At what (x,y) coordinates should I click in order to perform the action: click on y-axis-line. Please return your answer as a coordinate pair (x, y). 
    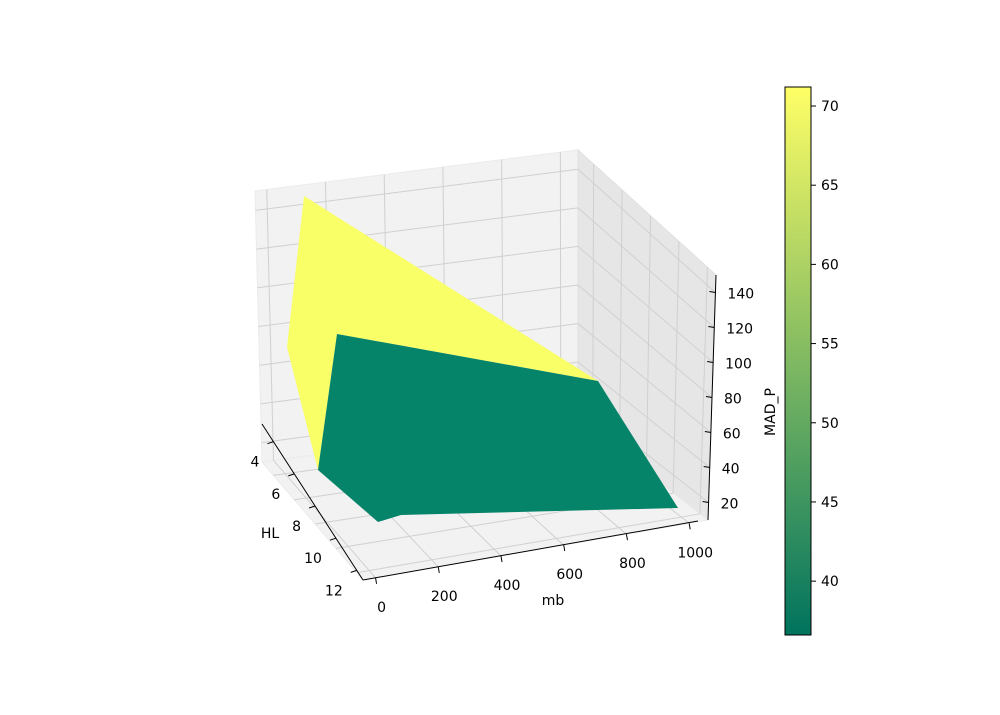
    Looking at the image, I should click on (312, 502).